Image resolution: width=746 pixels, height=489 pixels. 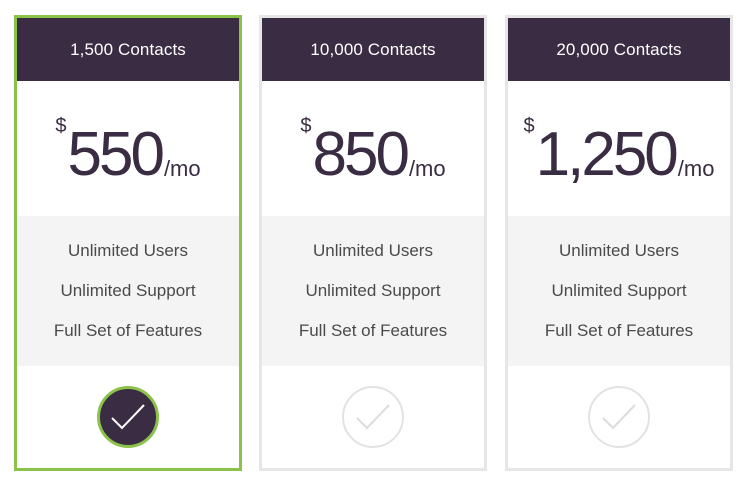 I want to click on plan-title: 1,500 Contacts, so click(x=128, y=49).